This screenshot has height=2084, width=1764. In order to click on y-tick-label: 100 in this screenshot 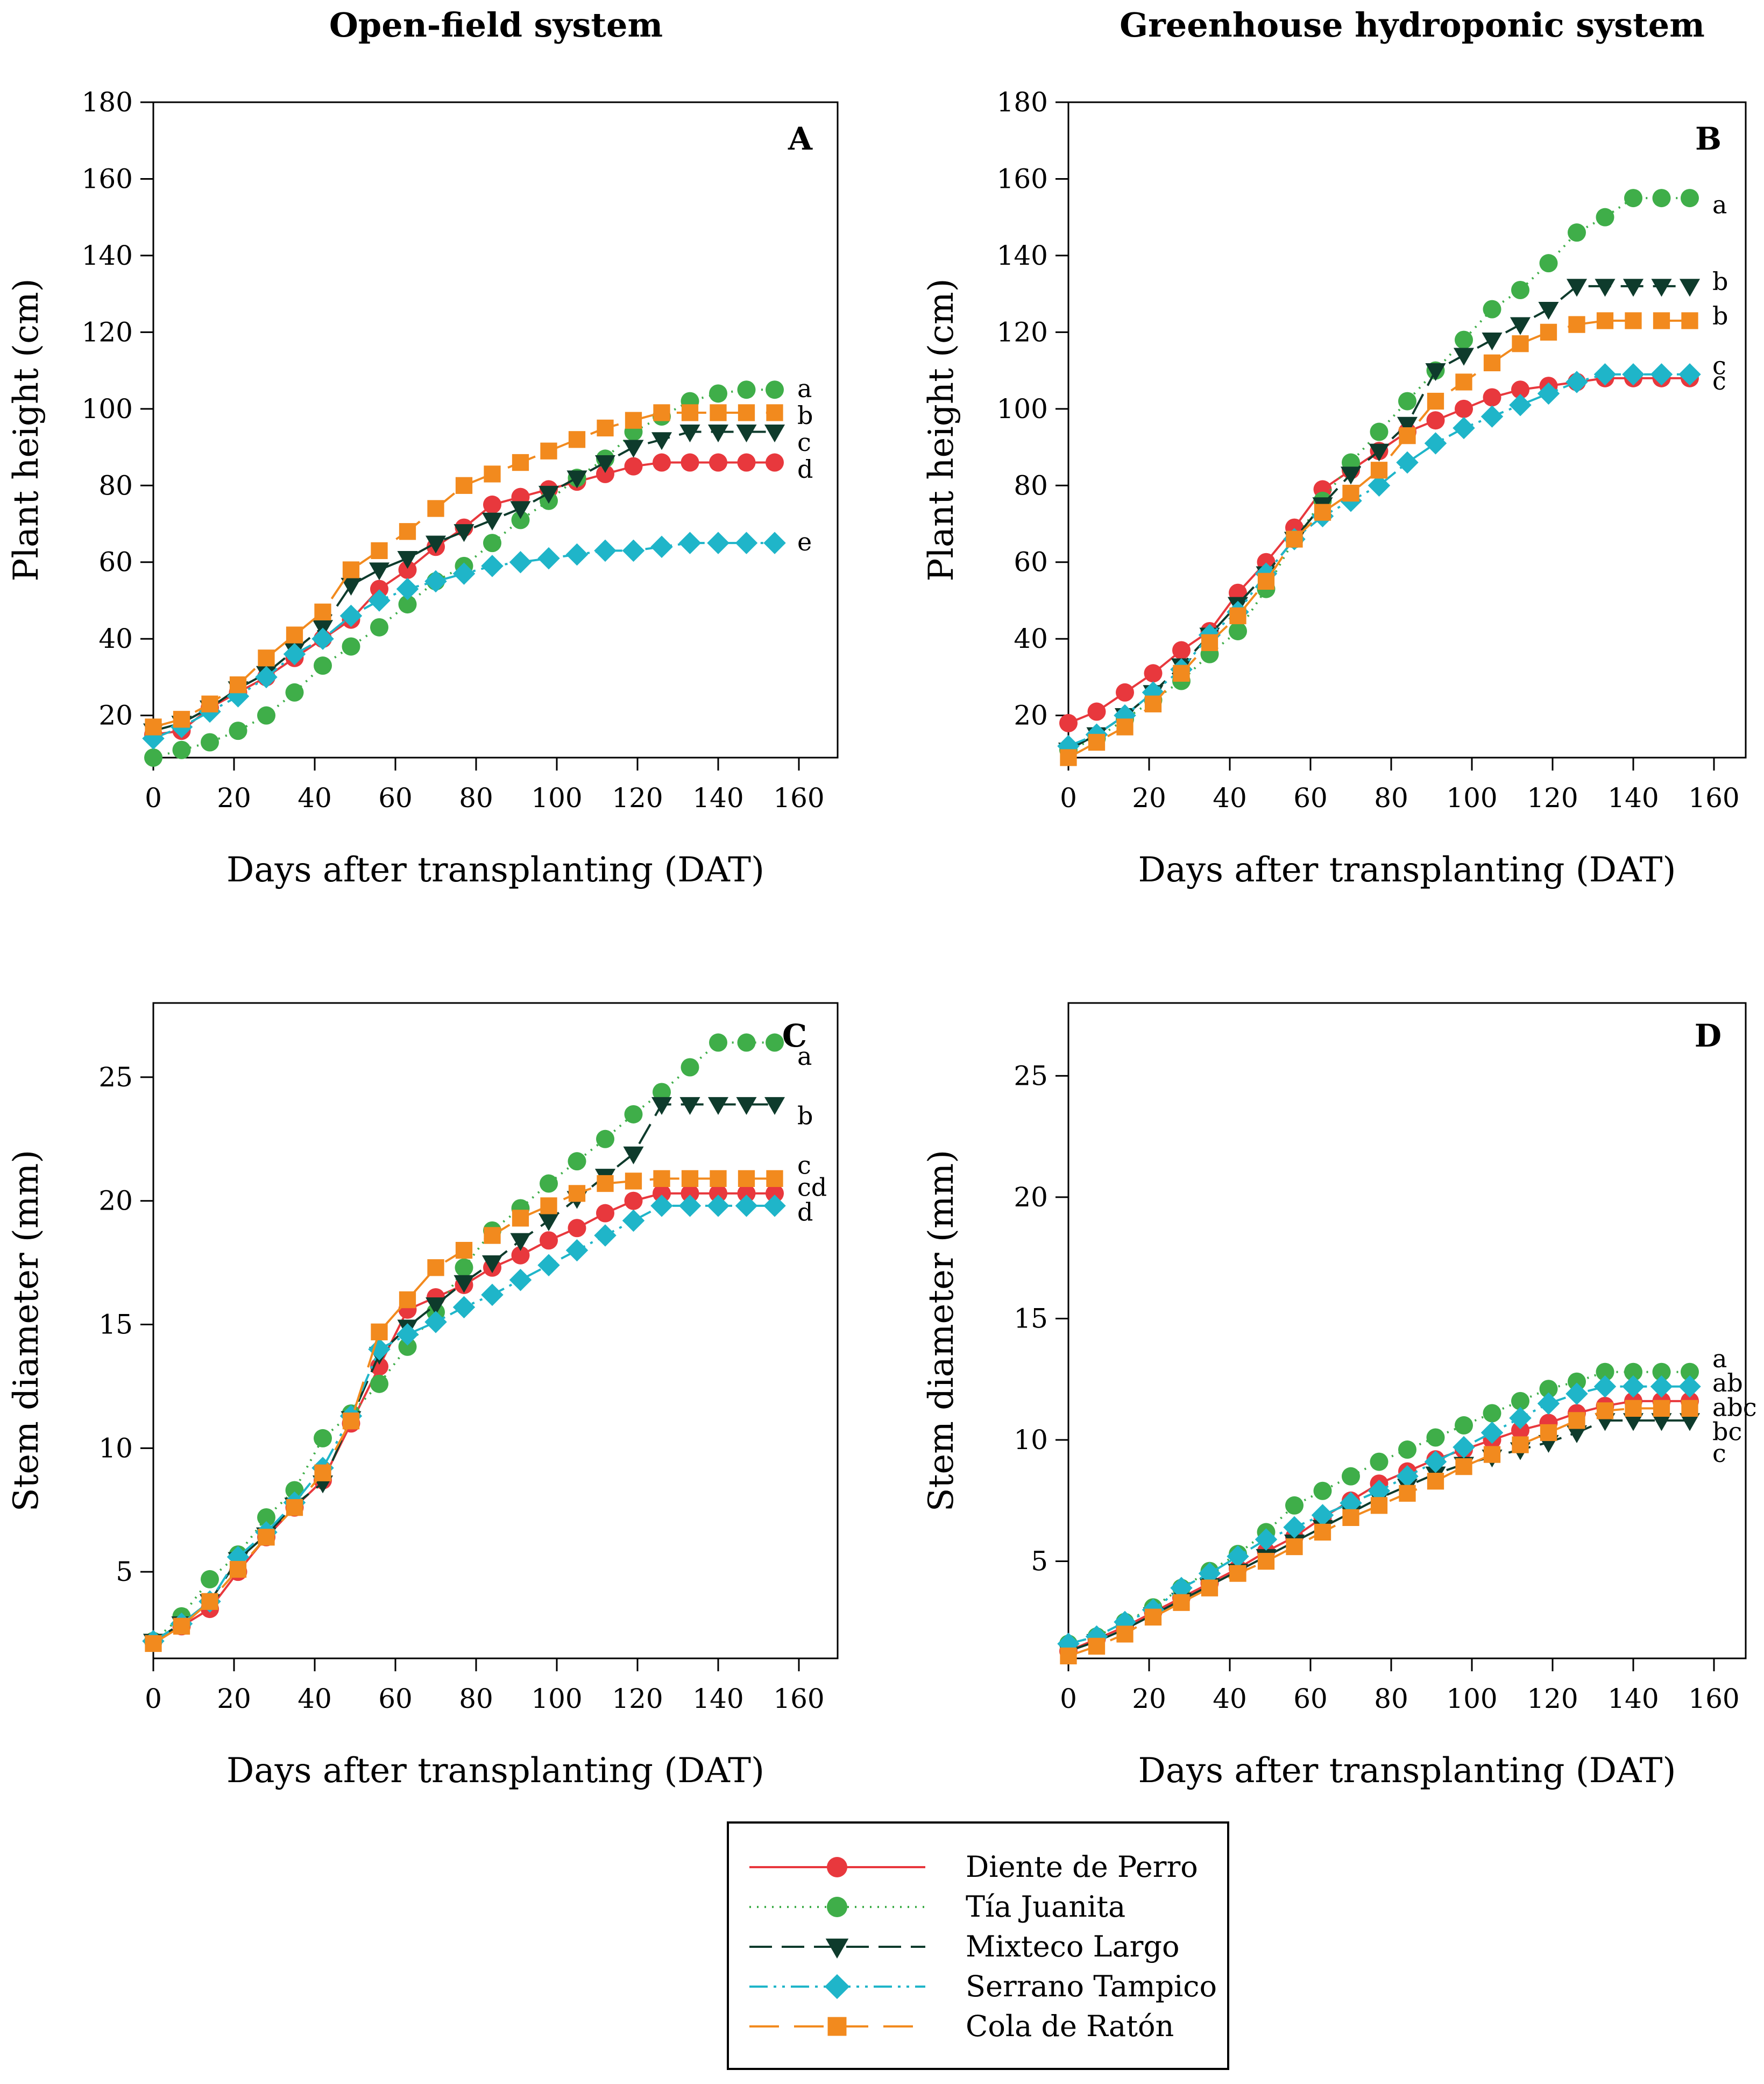, I will do `click(1022, 409)`.